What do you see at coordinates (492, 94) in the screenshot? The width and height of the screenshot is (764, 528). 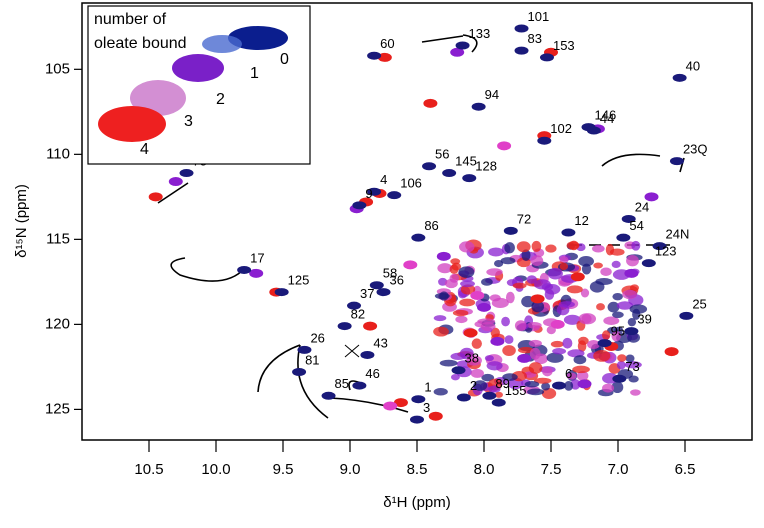 I see `peak-label: 94` at bounding box center [492, 94].